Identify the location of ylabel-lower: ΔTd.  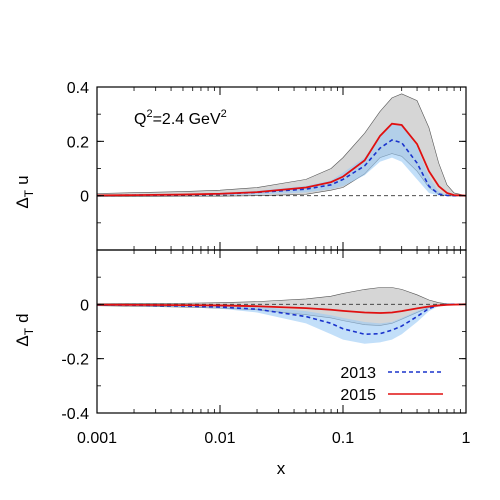
(24, 329).